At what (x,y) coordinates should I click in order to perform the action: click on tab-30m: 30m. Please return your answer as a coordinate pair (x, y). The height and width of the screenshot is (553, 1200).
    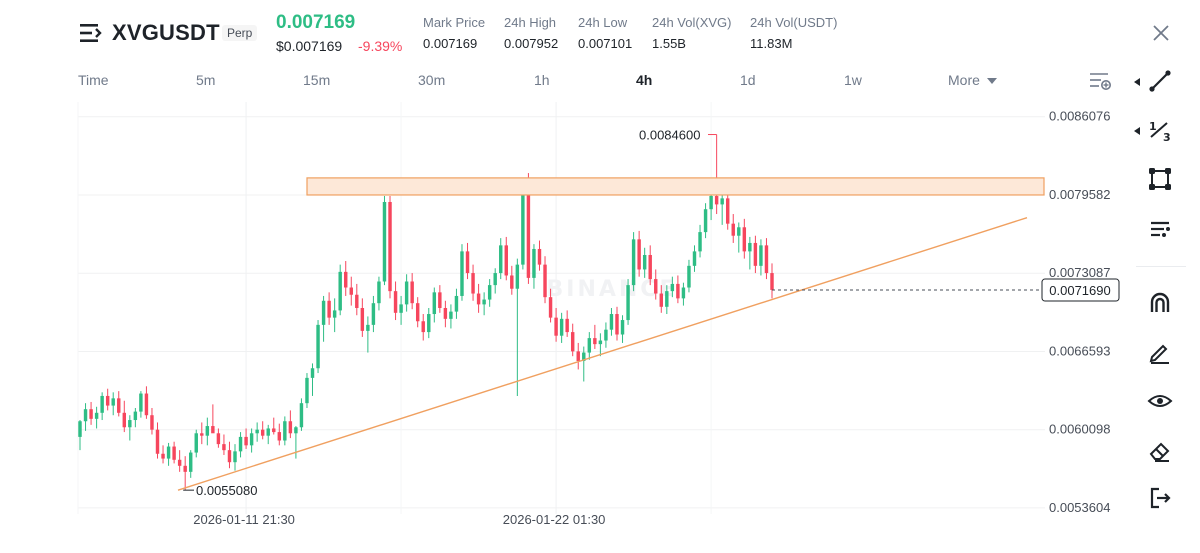
    Looking at the image, I should click on (432, 80).